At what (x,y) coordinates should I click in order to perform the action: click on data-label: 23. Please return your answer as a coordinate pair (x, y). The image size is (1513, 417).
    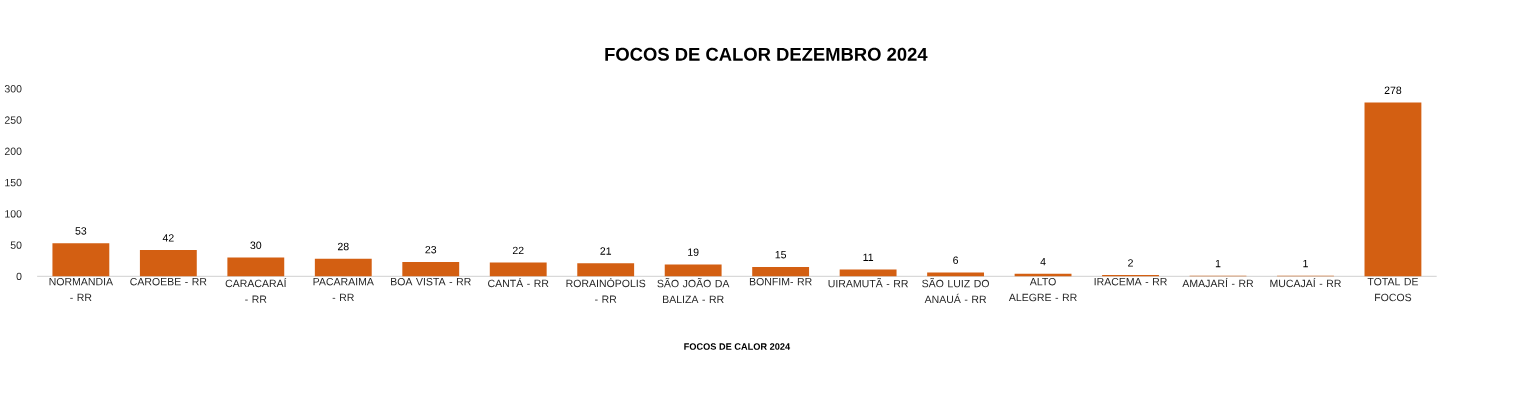
    Looking at the image, I should click on (431, 250).